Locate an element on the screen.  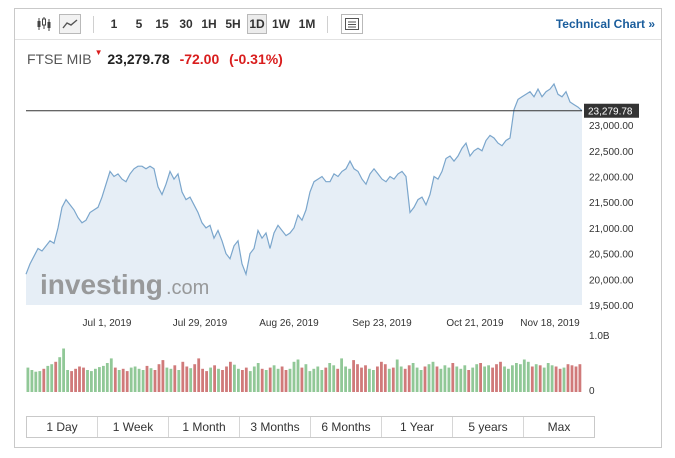
timeframe-1: 1 is located at coordinates (114, 24).